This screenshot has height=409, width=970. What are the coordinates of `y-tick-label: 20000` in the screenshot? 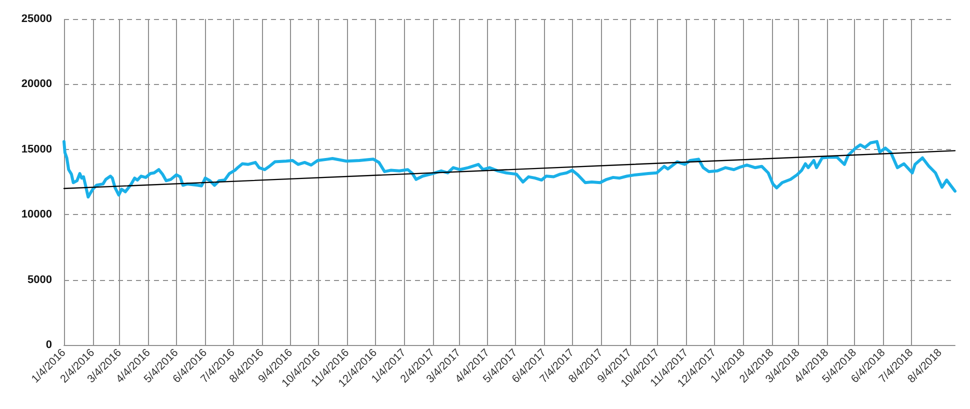 It's located at (36, 84).